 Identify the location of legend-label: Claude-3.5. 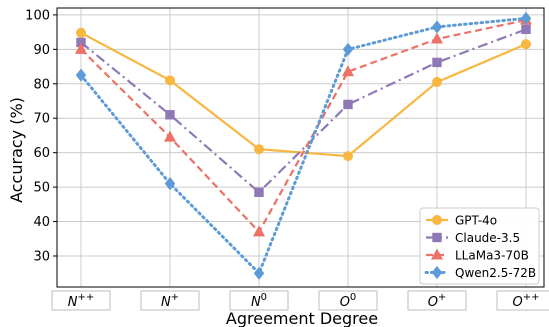
(487, 238).